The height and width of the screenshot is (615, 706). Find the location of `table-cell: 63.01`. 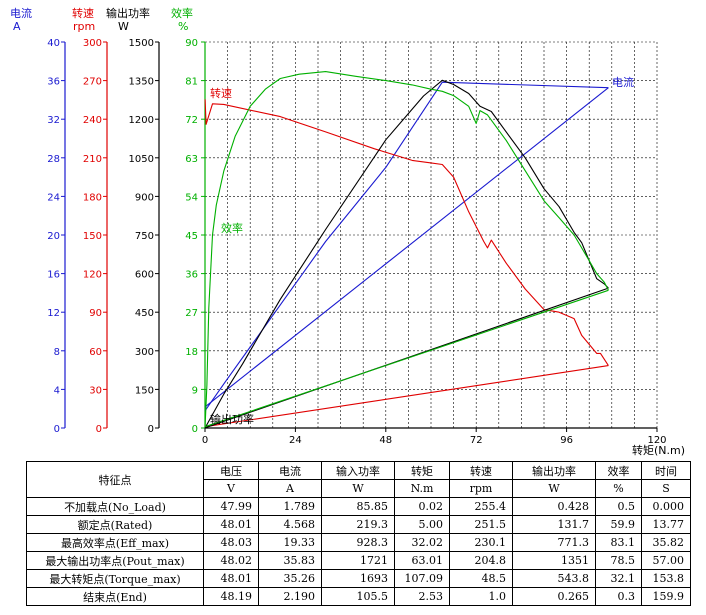

table-cell: 63.01 is located at coordinates (422, 560).